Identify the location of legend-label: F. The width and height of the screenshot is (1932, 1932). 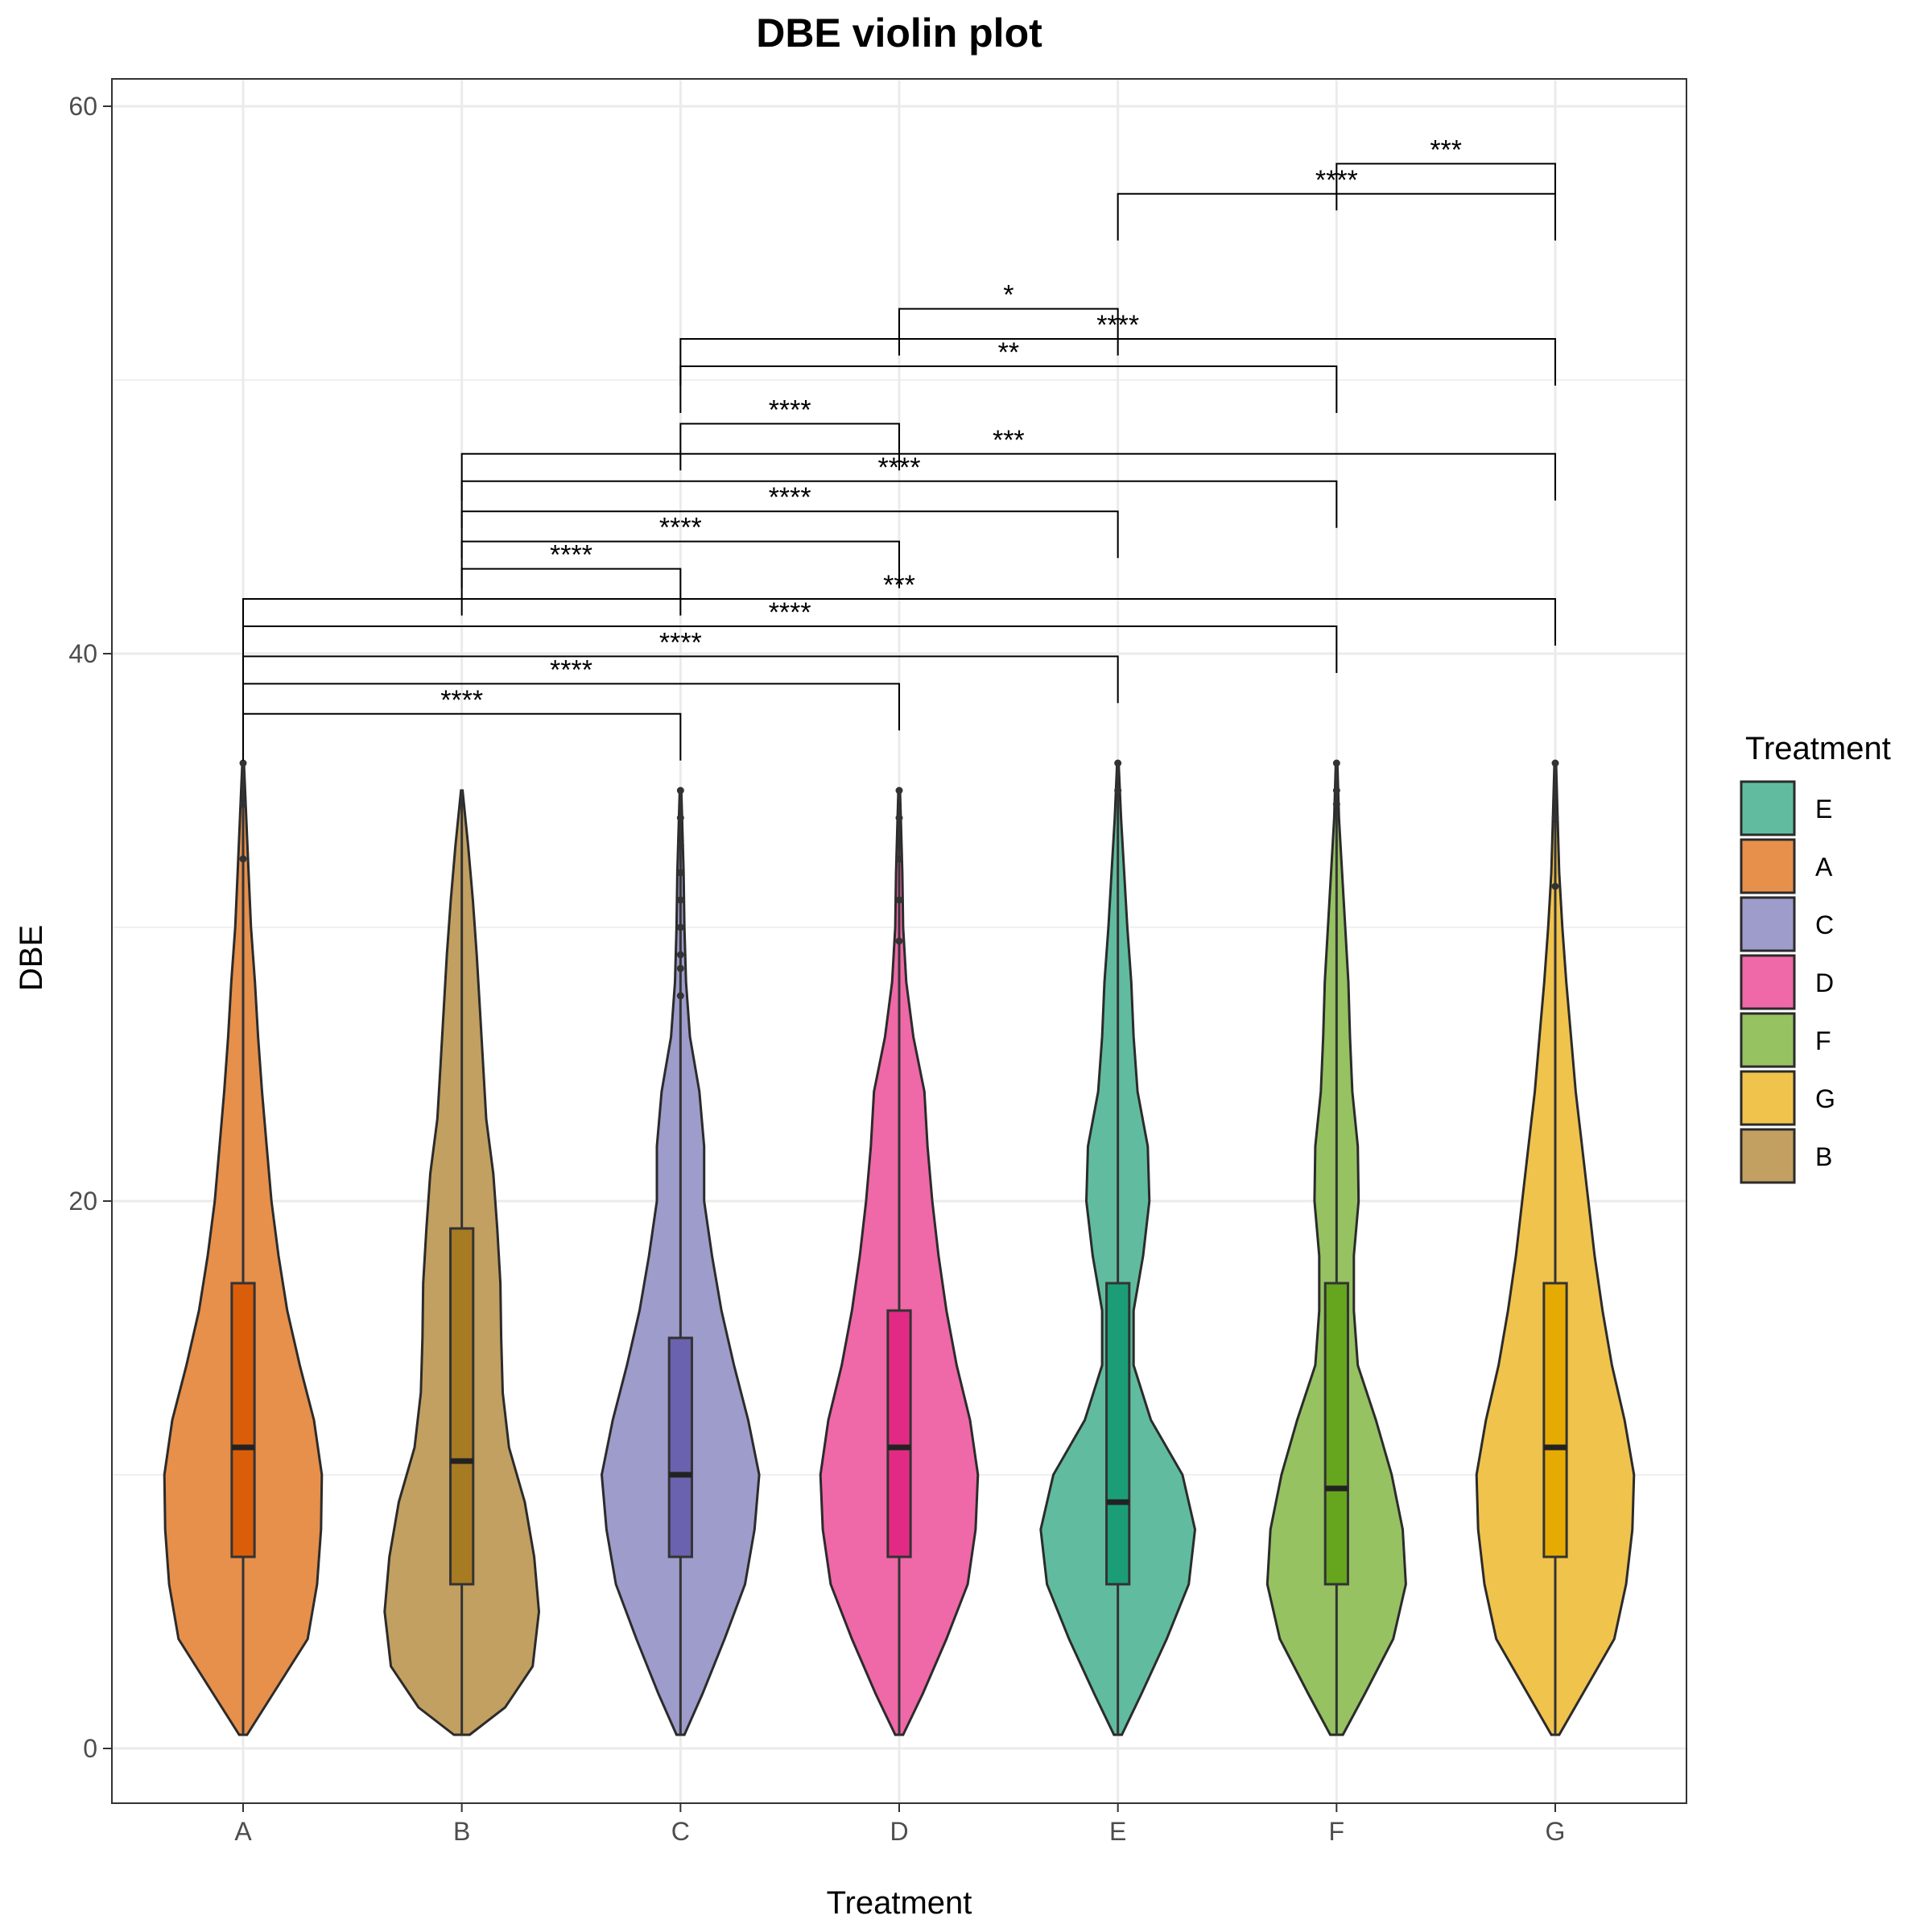
(1823, 1040).